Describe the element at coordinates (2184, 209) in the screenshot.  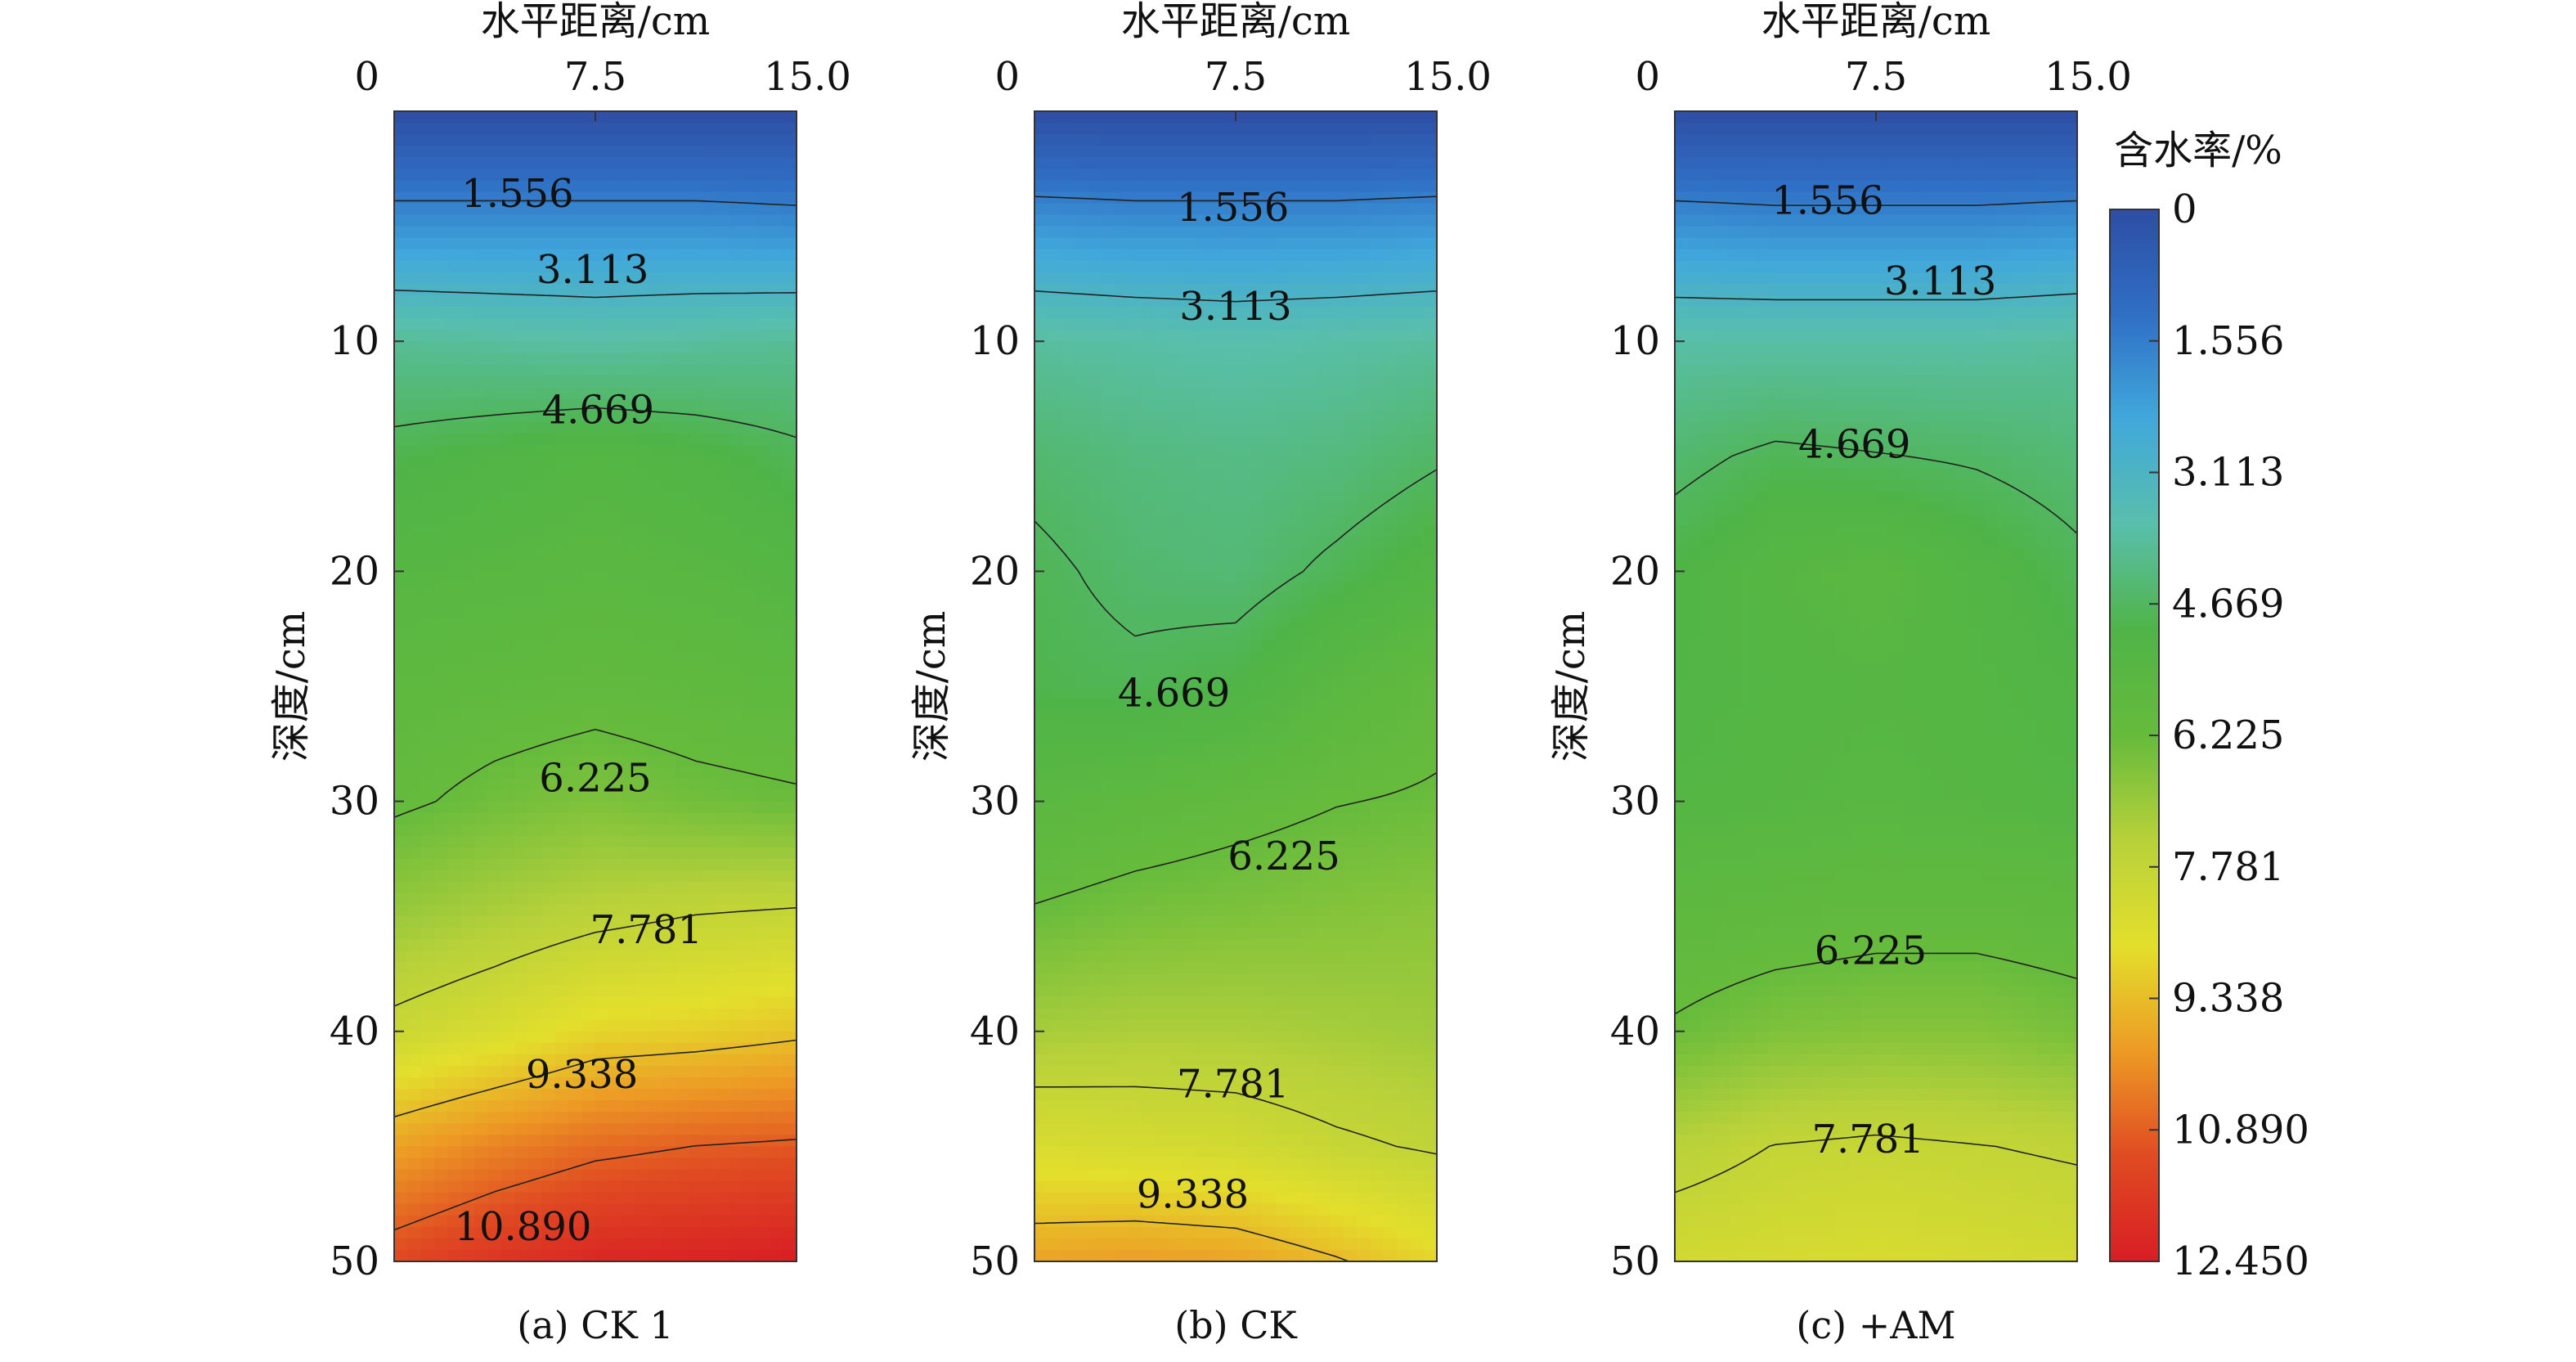
I see `colorbar-tick-label: 0` at that location.